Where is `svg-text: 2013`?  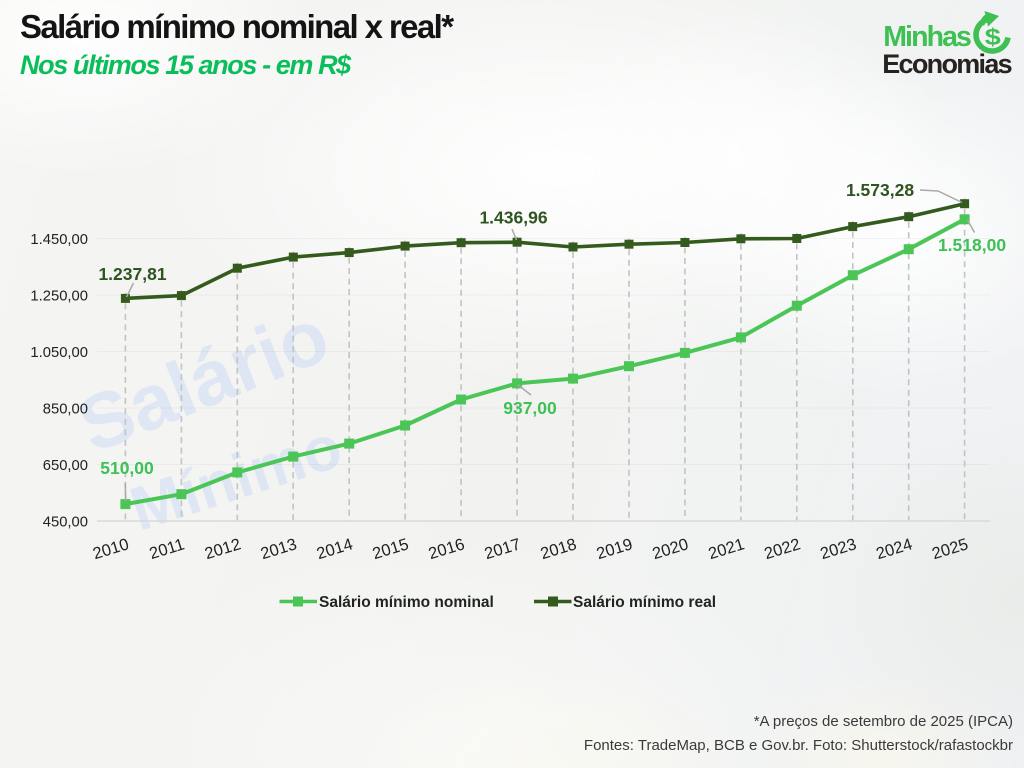
svg-text: 2013 is located at coordinates (279, 549).